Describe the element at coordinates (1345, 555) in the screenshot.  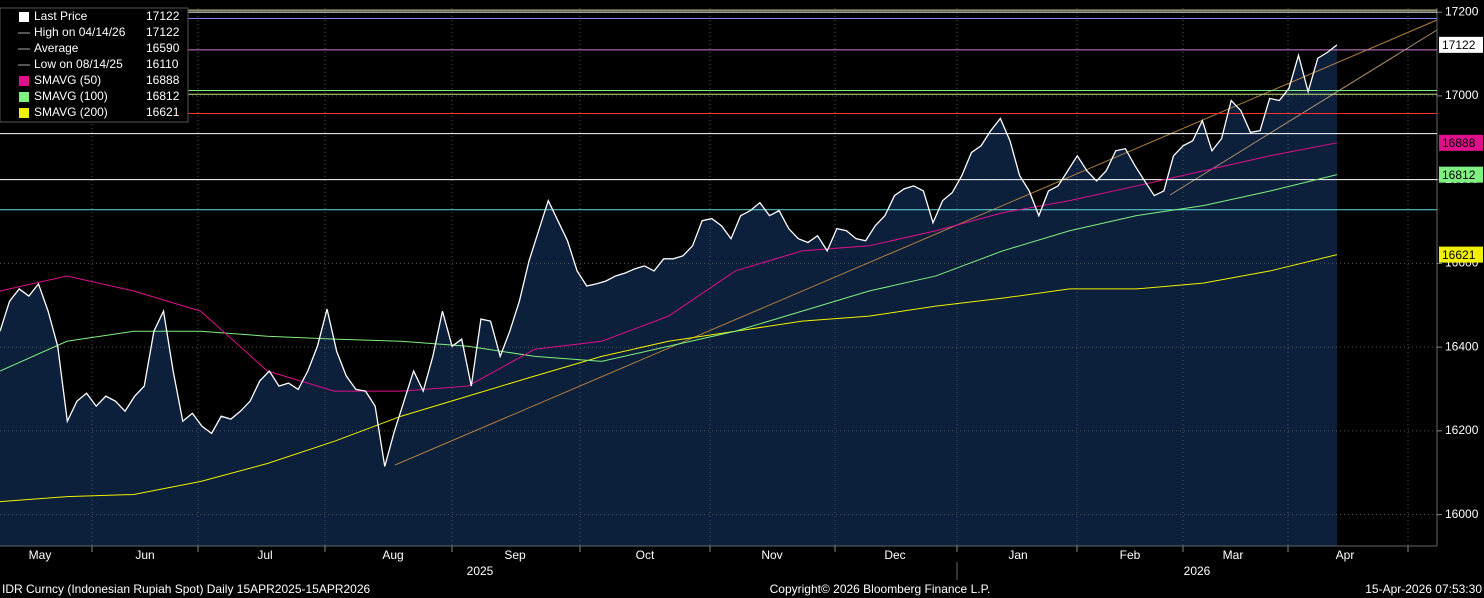
I see `x-tick-label: Apr` at that location.